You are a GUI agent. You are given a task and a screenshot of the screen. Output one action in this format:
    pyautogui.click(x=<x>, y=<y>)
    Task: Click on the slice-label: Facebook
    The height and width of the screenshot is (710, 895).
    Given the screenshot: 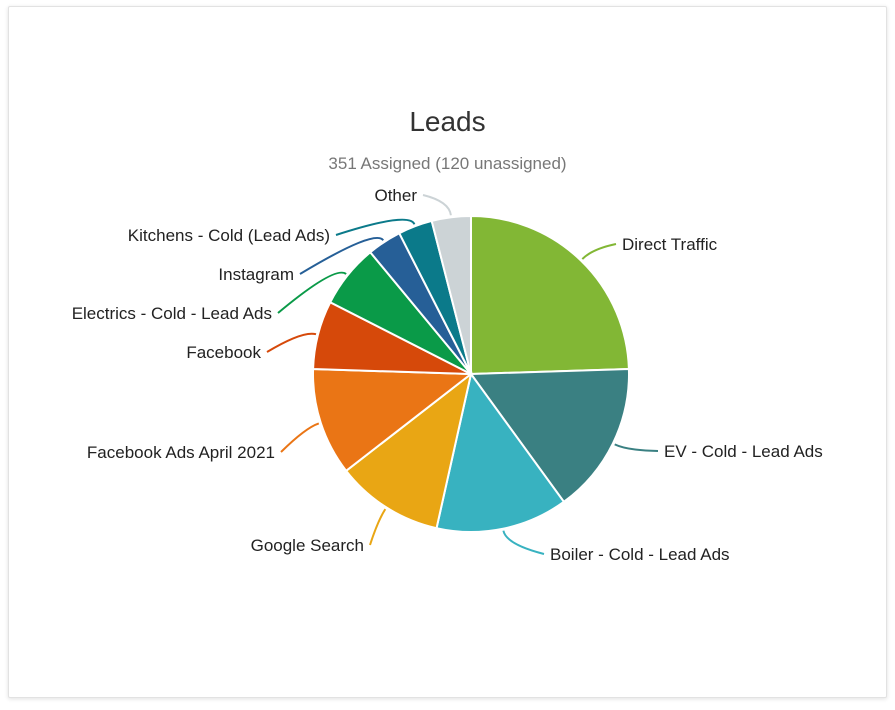 What is the action you would take?
    pyautogui.click(x=223, y=352)
    